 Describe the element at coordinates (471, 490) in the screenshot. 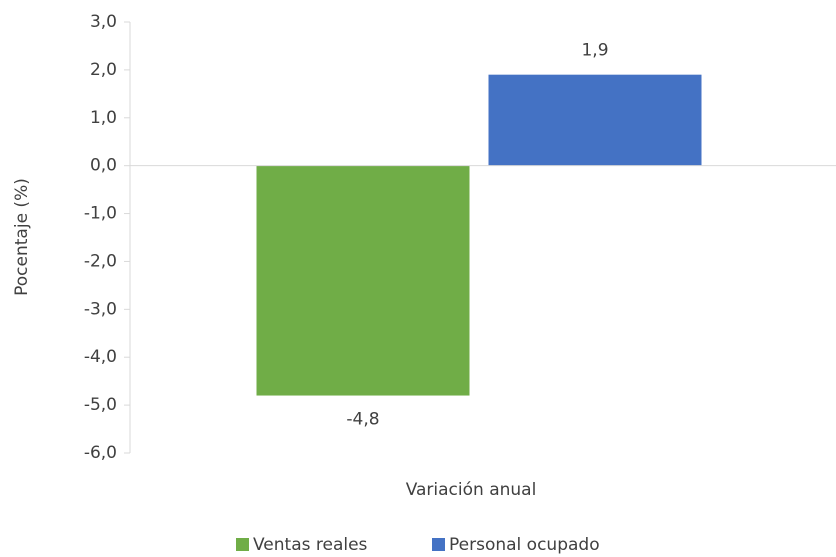

I see `x-tick-label: Variación anual` at that location.